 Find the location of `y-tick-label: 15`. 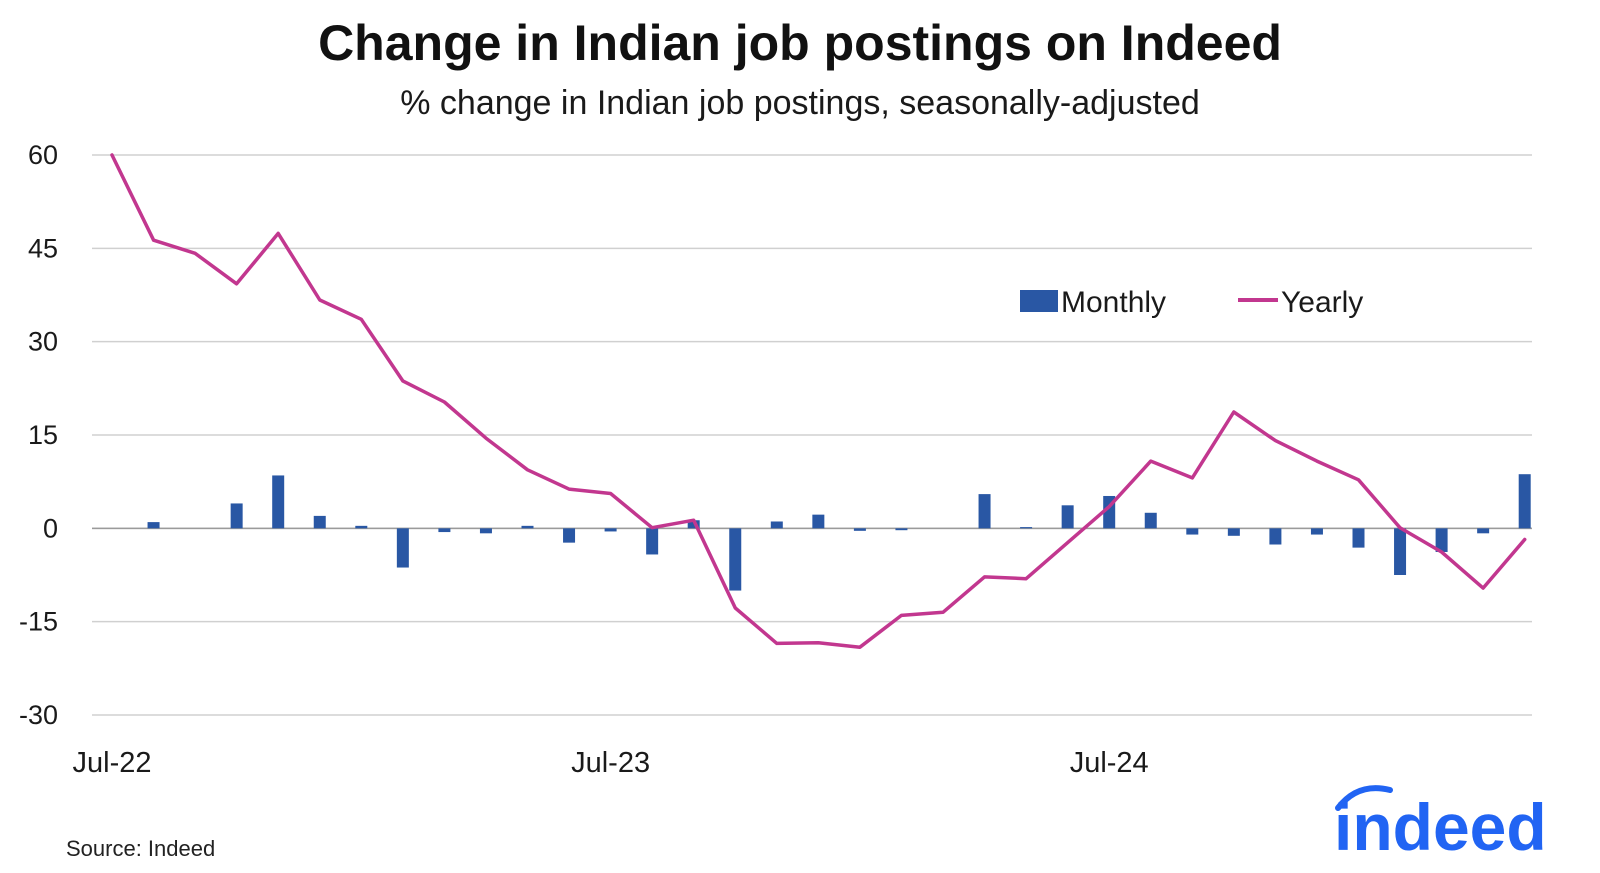

y-tick-label: 15 is located at coordinates (43, 435).